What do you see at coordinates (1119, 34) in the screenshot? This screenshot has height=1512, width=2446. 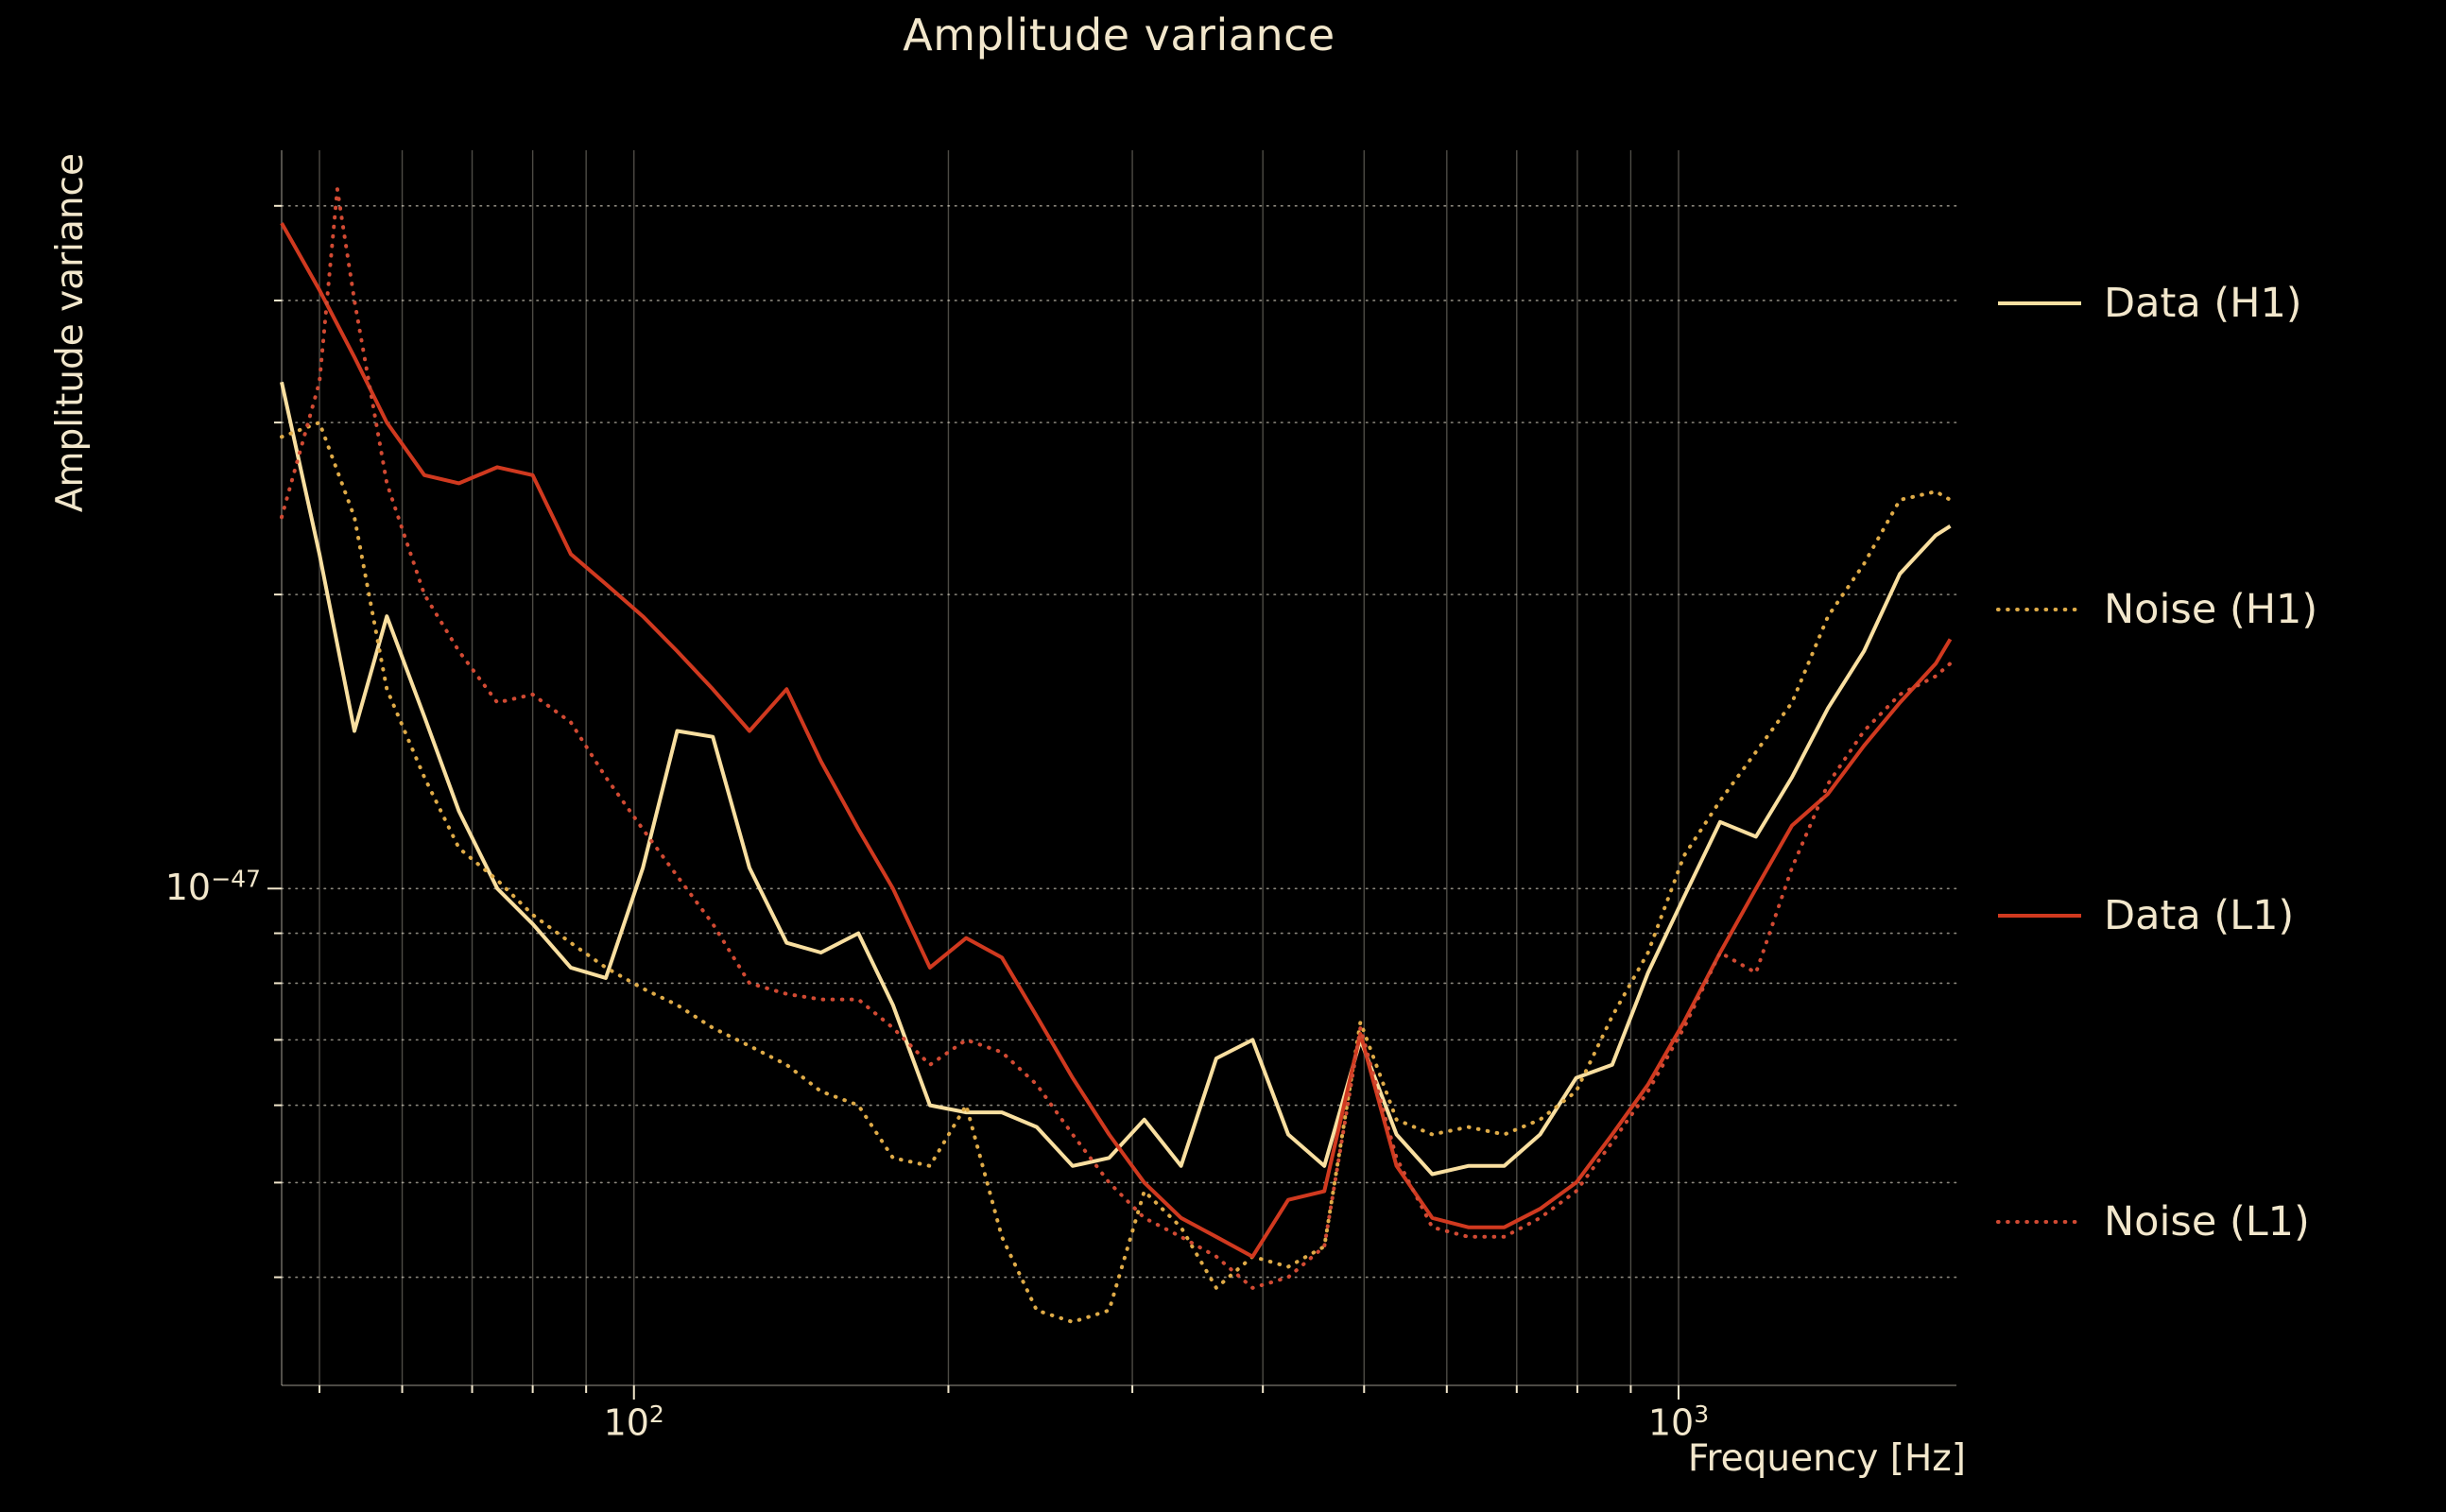 I see `chart-title: Amplitude variance` at bounding box center [1119, 34].